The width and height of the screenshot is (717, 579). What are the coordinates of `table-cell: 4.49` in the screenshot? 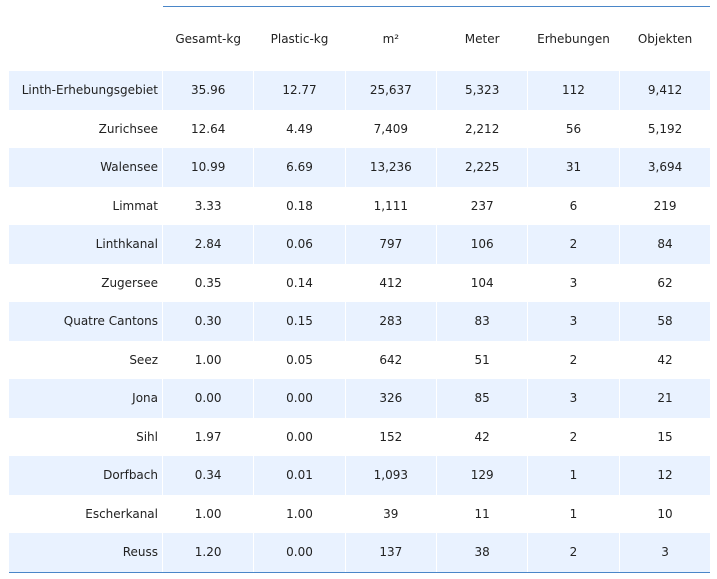 It's located at (299, 128).